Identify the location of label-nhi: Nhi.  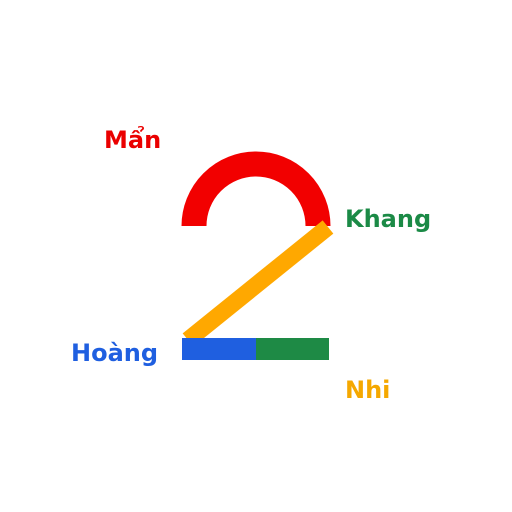
(368, 390).